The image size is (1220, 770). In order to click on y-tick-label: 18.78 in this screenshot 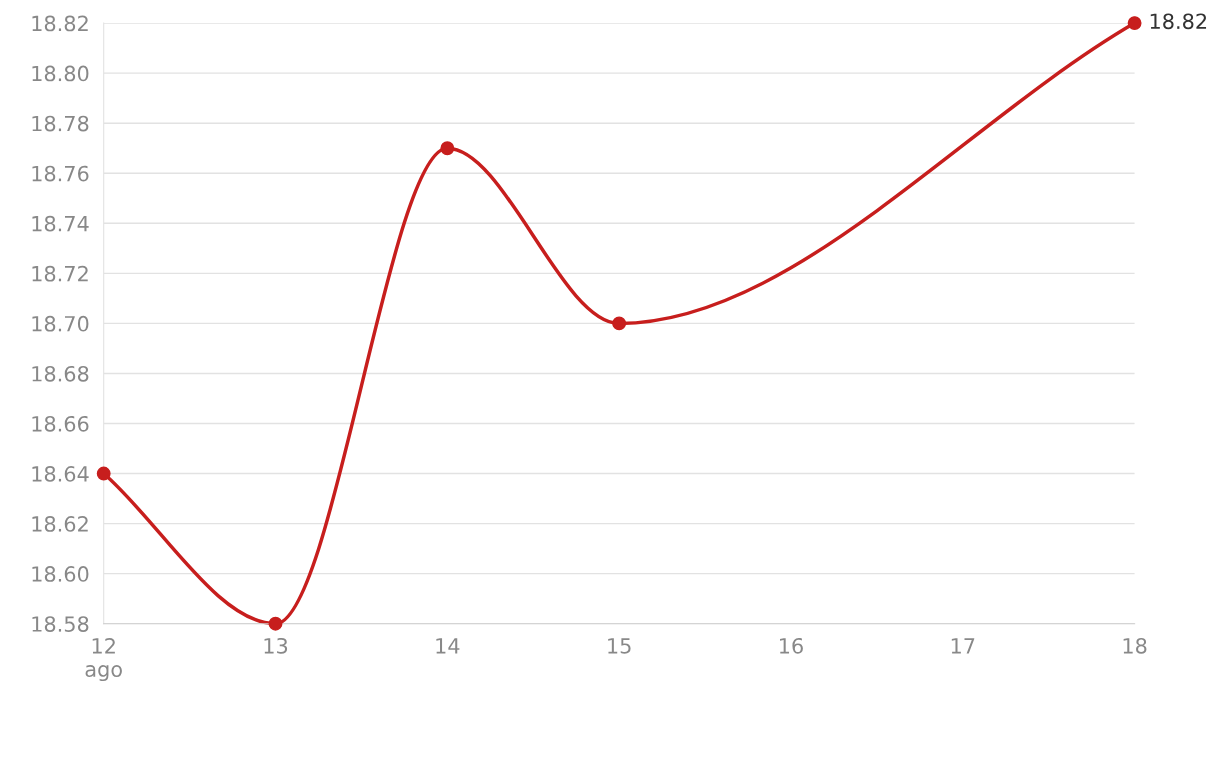, I will do `click(60, 123)`.